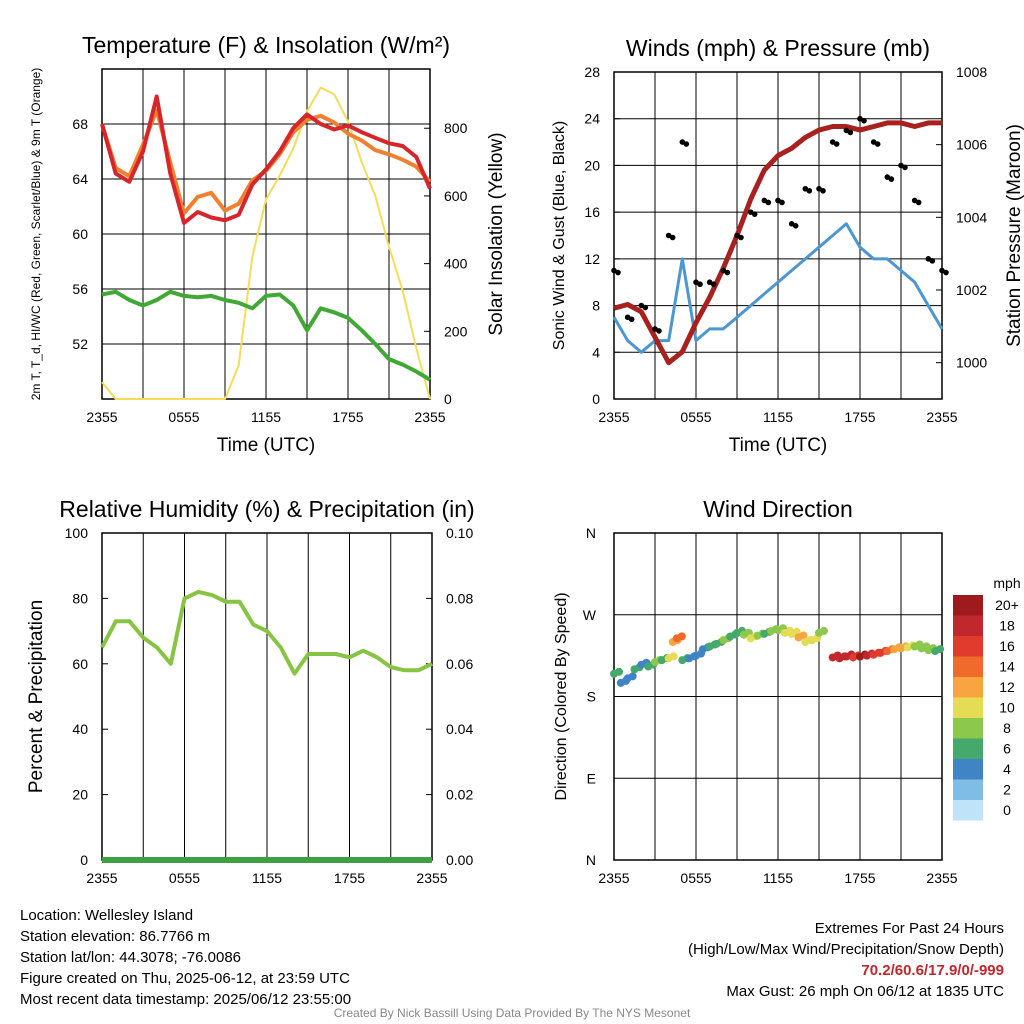  Describe the element at coordinates (596, 352) in the screenshot. I see `y-tick-label: 4` at that location.